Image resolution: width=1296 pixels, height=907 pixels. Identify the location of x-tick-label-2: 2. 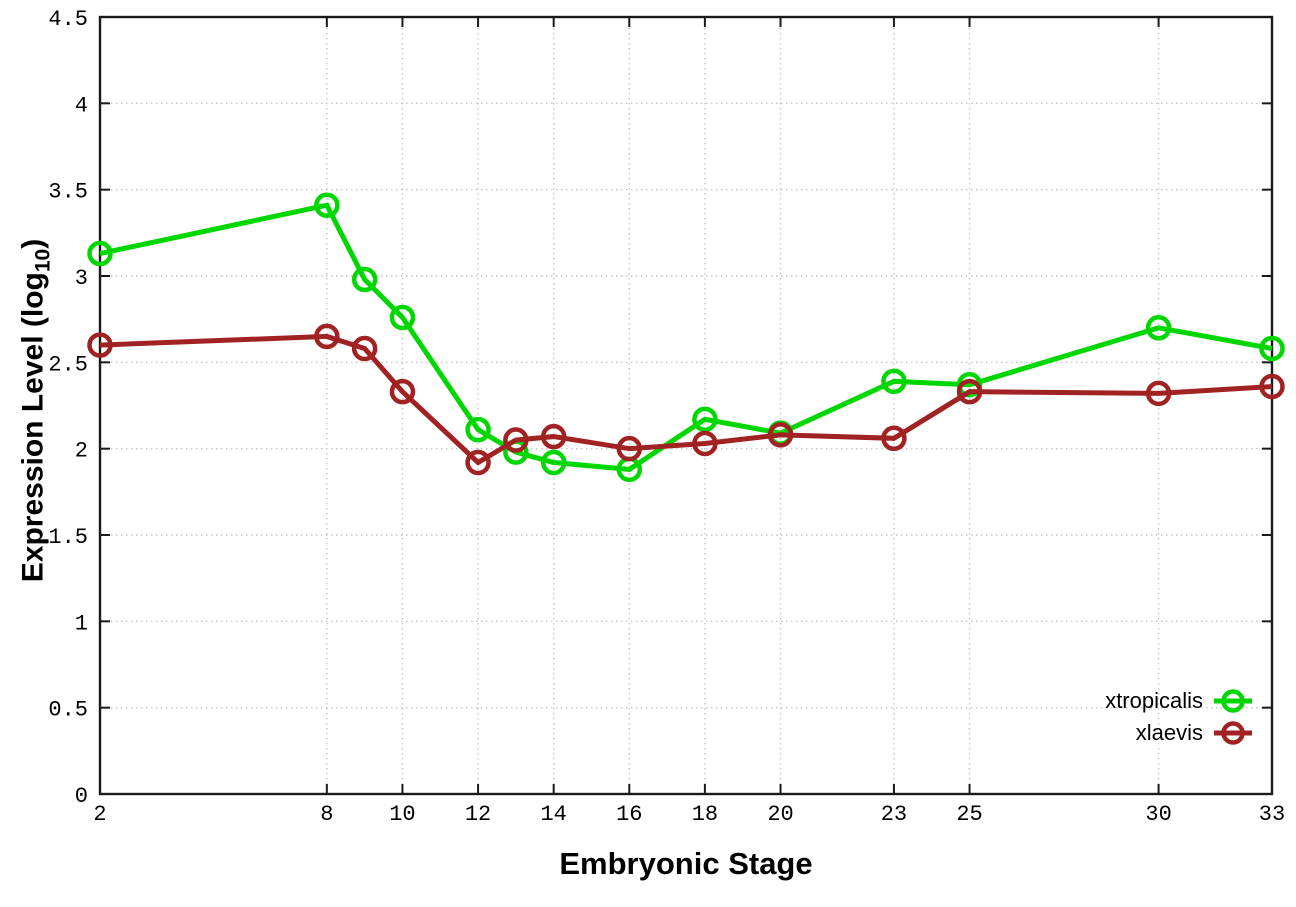
(99, 814).